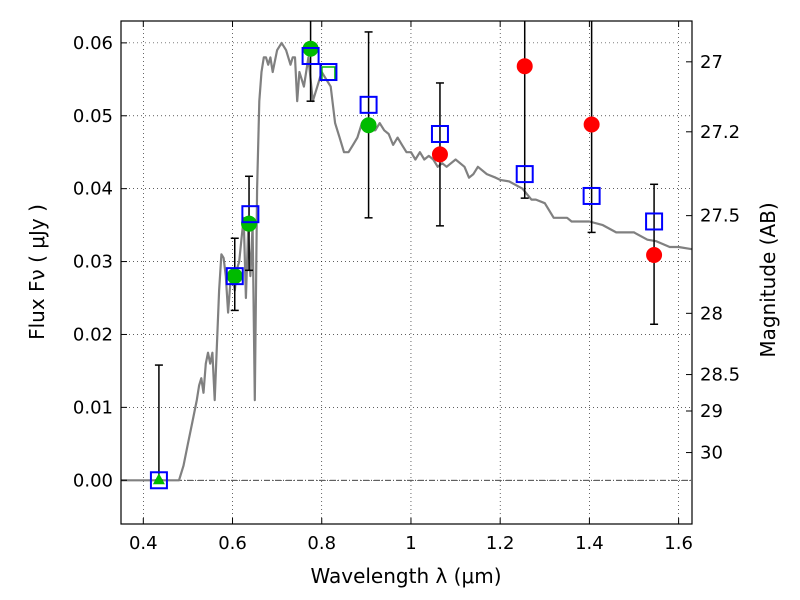 The width and height of the screenshot is (800, 600). What do you see at coordinates (93, 116) in the screenshot?
I see `y-tick-label: 0.05` at bounding box center [93, 116].